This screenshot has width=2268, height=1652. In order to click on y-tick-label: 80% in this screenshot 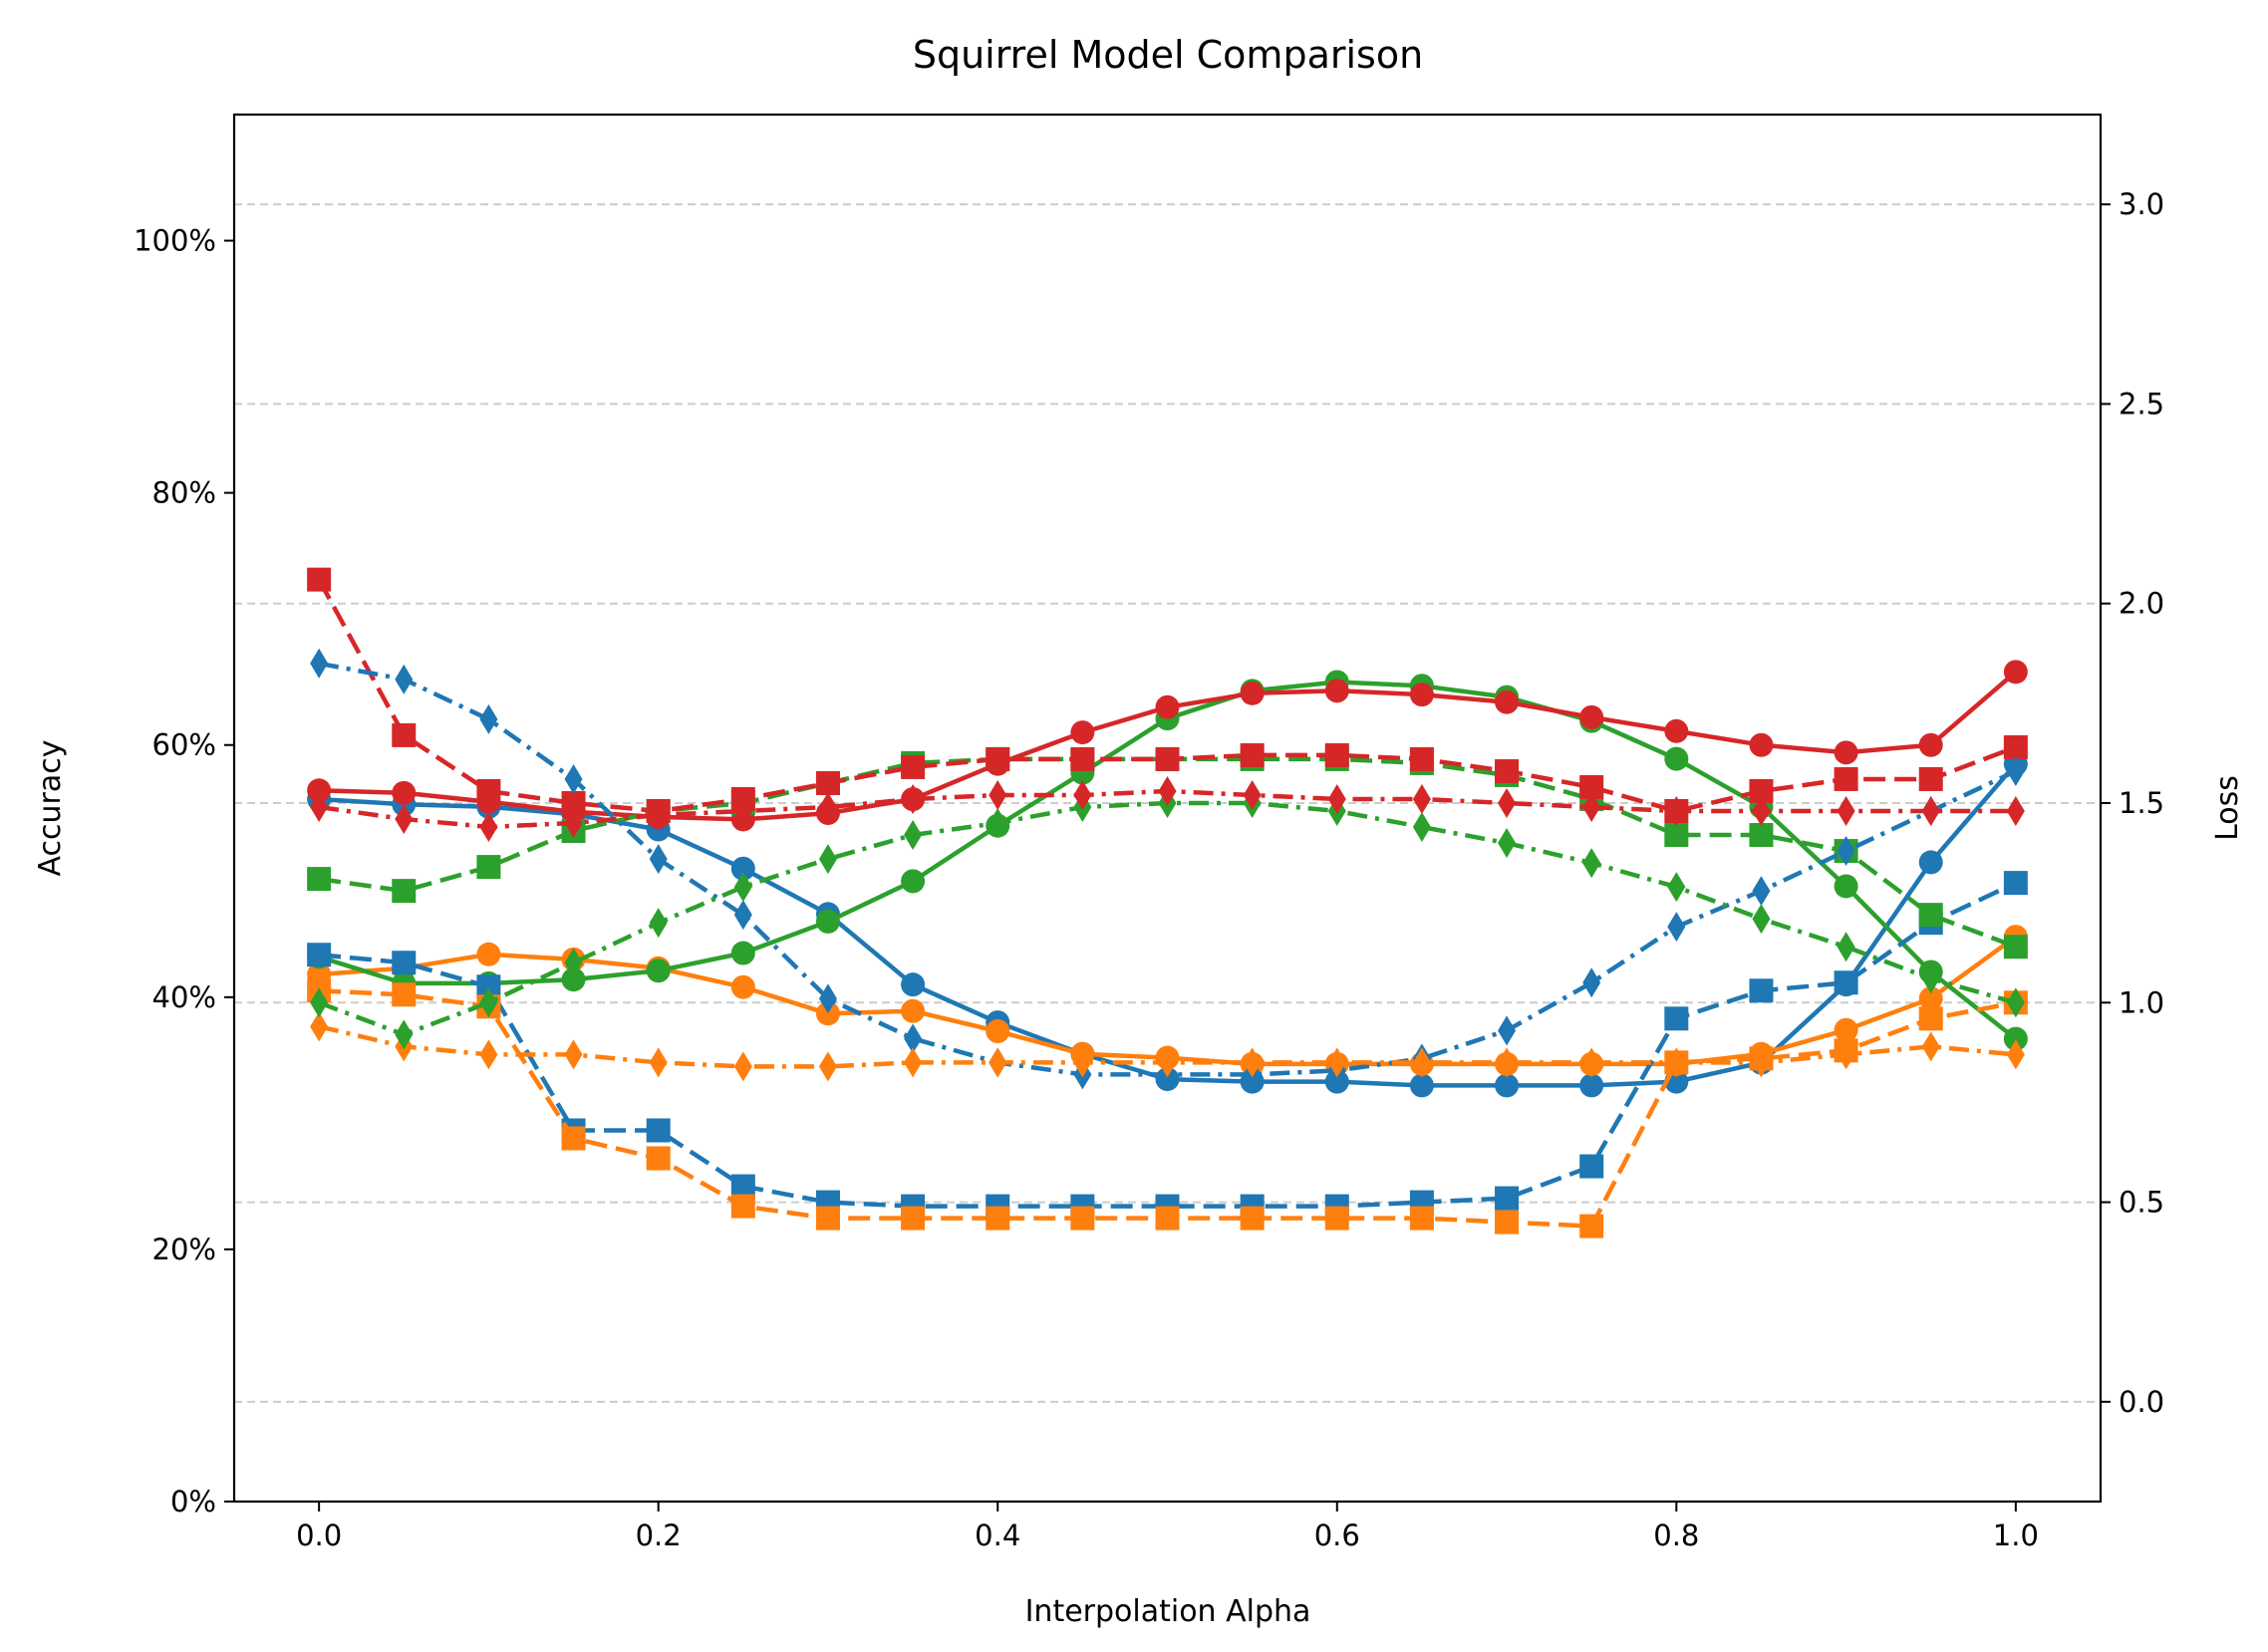, I will do `click(184, 493)`.